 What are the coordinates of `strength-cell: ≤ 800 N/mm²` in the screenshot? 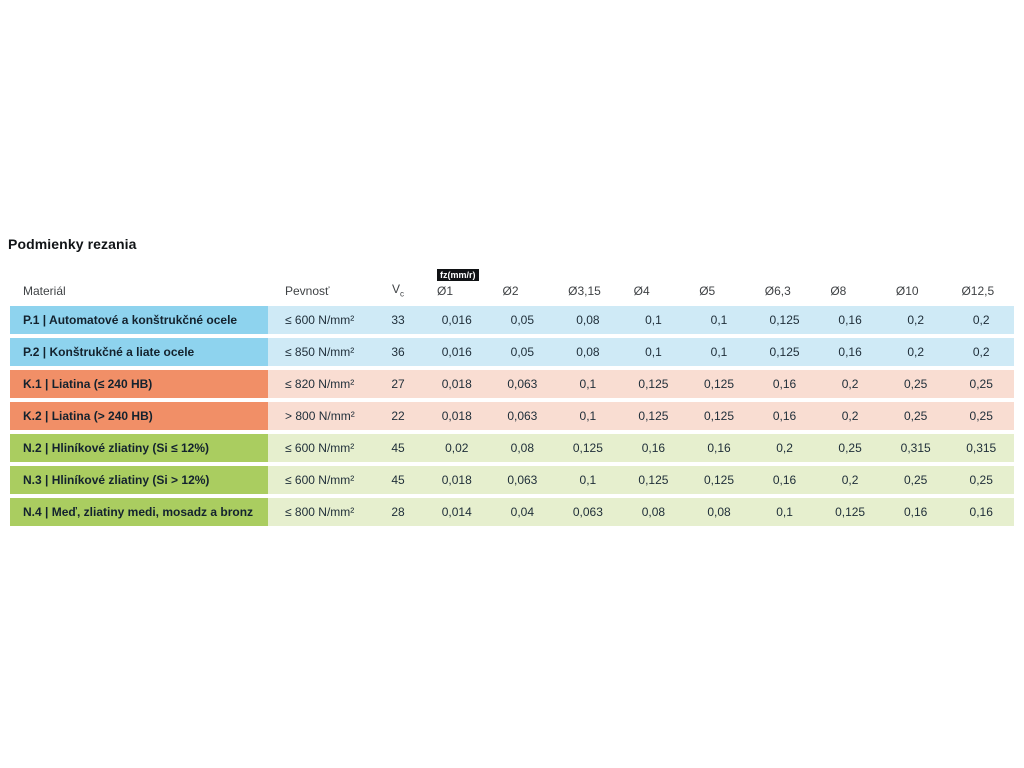 It's located at (320, 512).